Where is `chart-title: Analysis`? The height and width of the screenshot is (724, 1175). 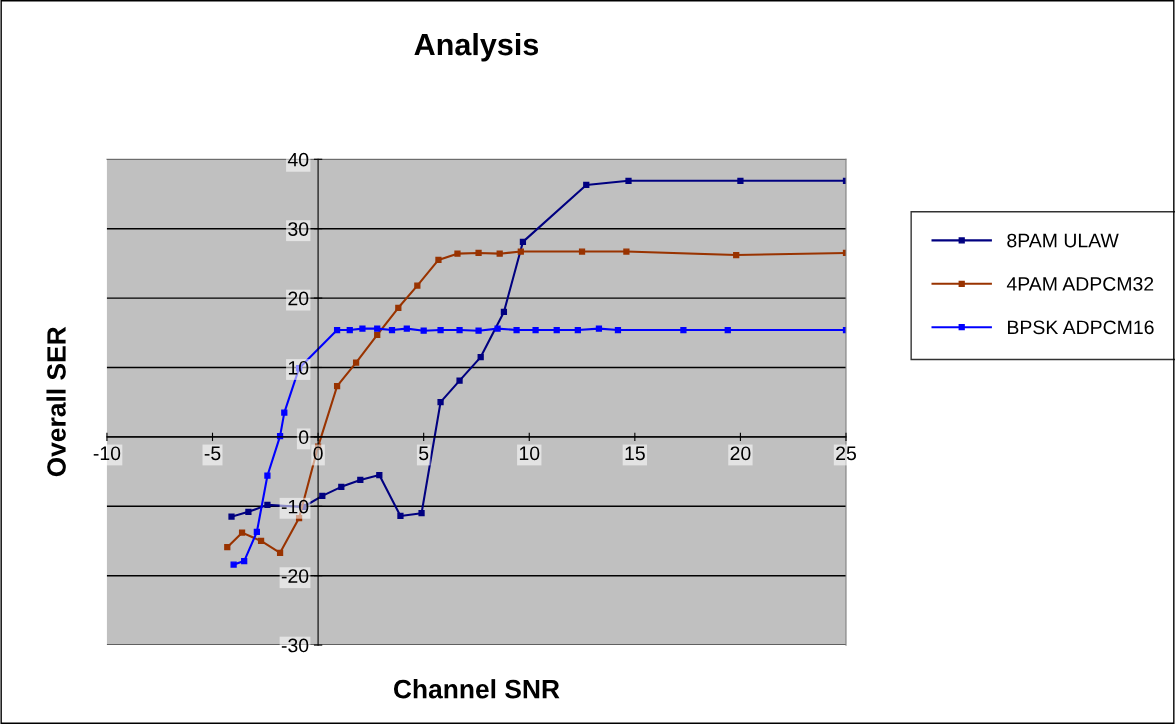 chart-title: Analysis is located at coordinates (476, 47).